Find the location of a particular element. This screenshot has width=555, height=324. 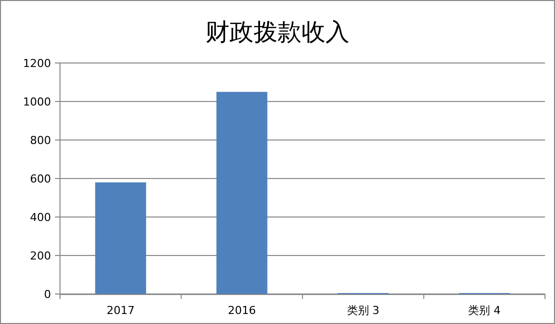

x-tick-label: 类别 3 is located at coordinates (363, 310).